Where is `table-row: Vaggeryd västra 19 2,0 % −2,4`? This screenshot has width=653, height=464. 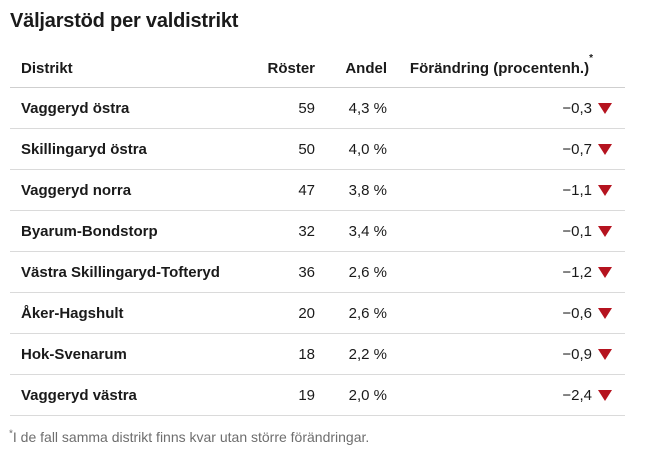 table-row: Vaggeryd västra 19 2,0 % −2,4 is located at coordinates (317, 395).